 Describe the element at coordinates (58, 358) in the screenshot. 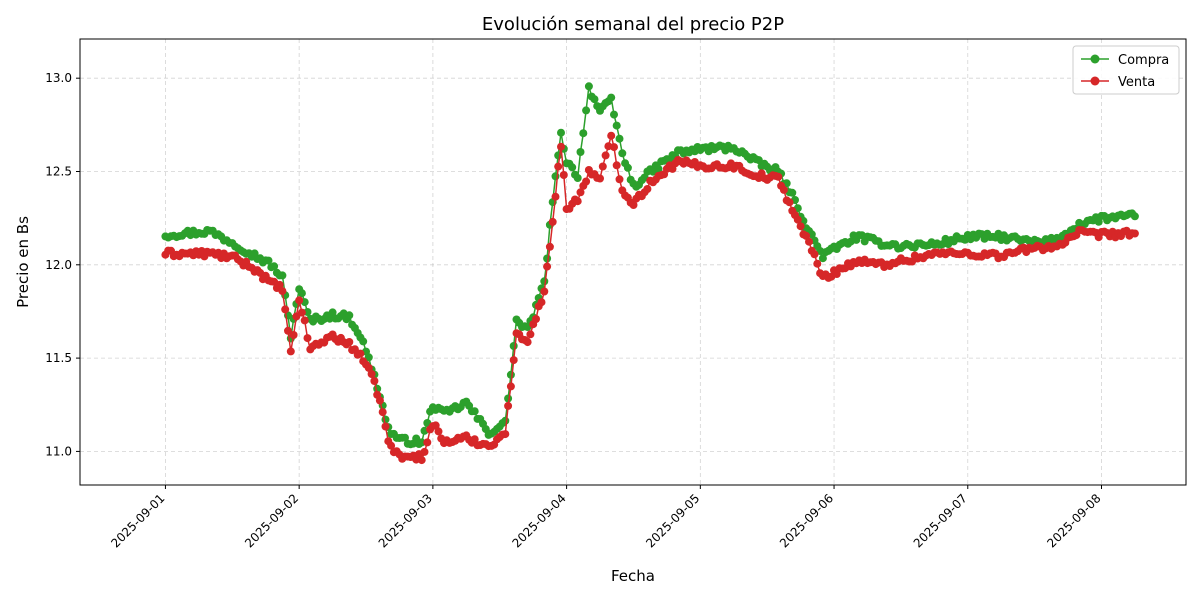

I see `y-tick-label: 11.5` at that location.